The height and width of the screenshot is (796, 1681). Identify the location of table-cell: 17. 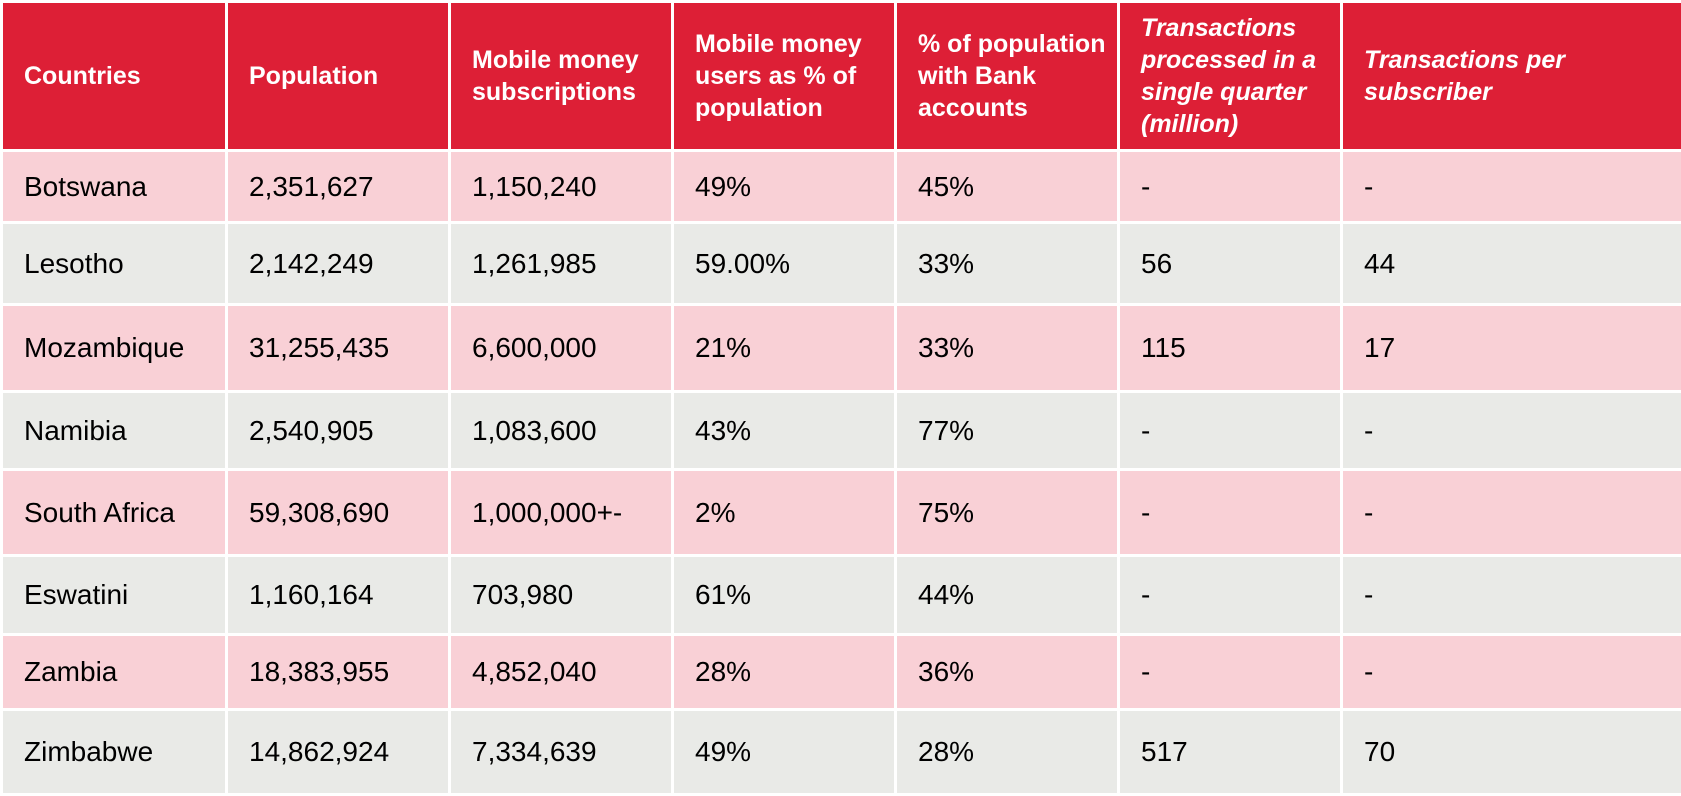
(1511, 348).